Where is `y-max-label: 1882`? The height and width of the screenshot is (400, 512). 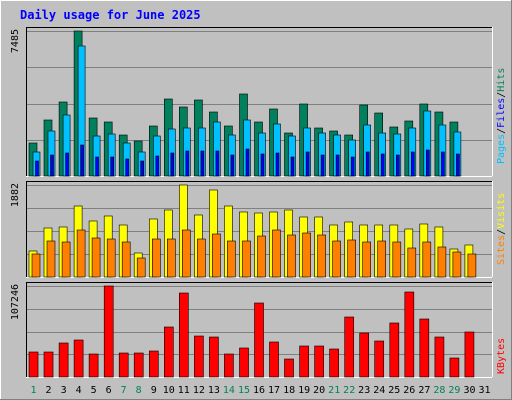
y-max-label: 1882 is located at coordinates (15, 195).